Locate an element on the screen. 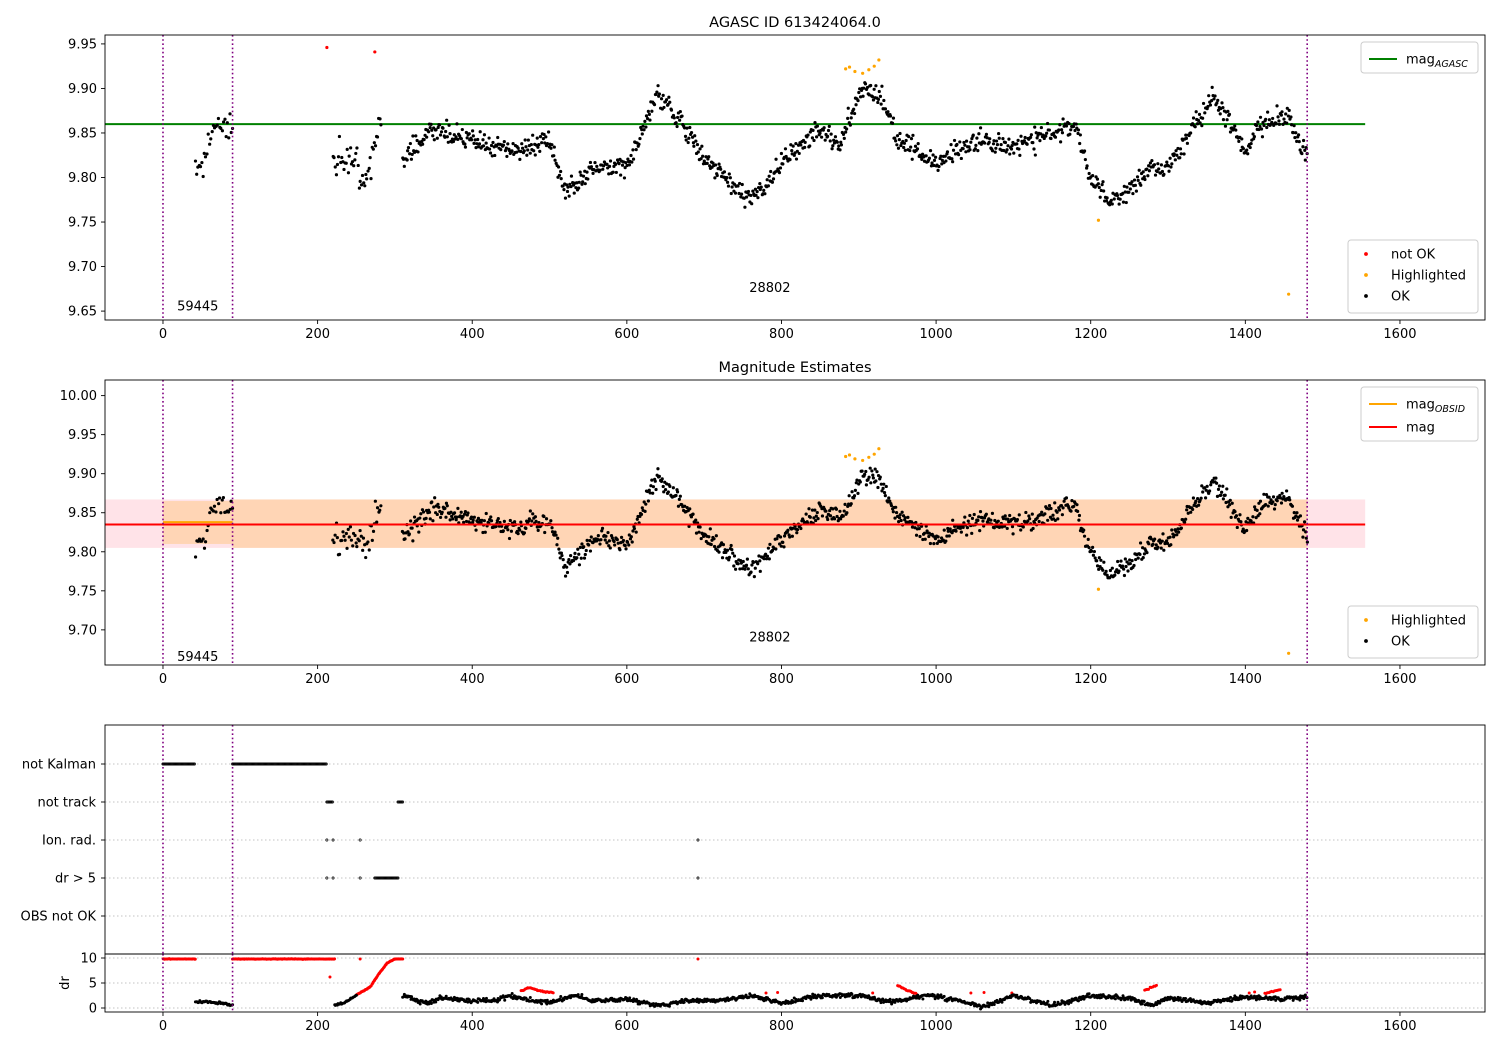 The height and width of the screenshot is (1050, 1500). obsid-label: 59445 is located at coordinates (197, 307).